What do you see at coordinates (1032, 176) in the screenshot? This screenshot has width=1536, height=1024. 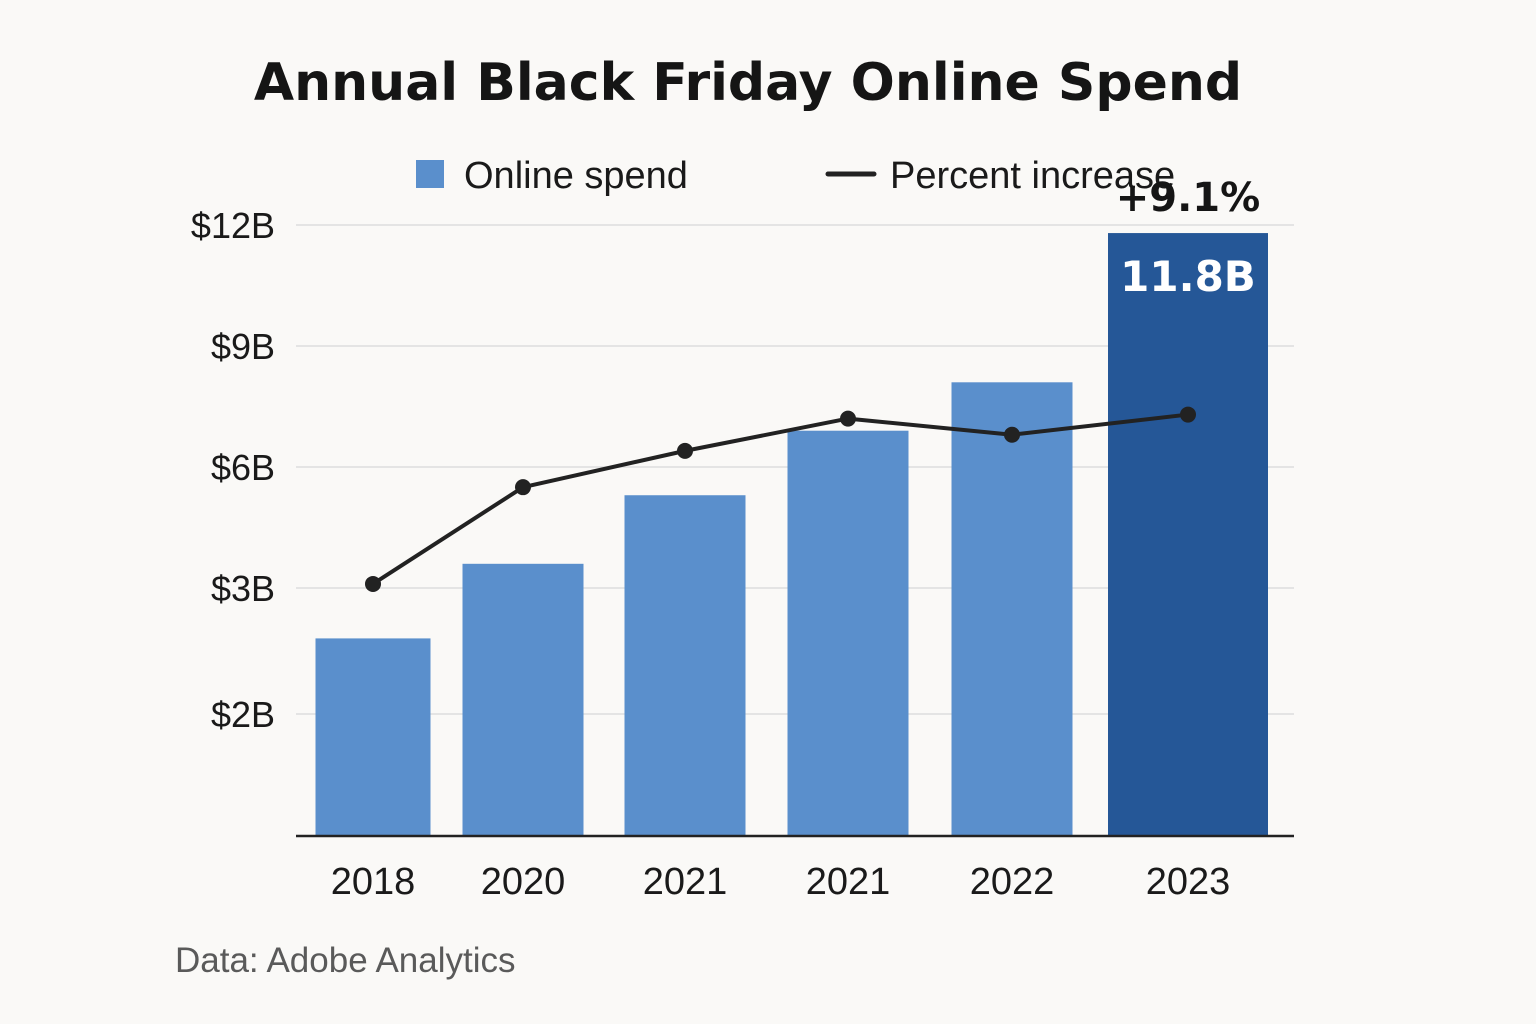 I see `legend-line-label: Percent increase` at bounding box center [1032, 176].